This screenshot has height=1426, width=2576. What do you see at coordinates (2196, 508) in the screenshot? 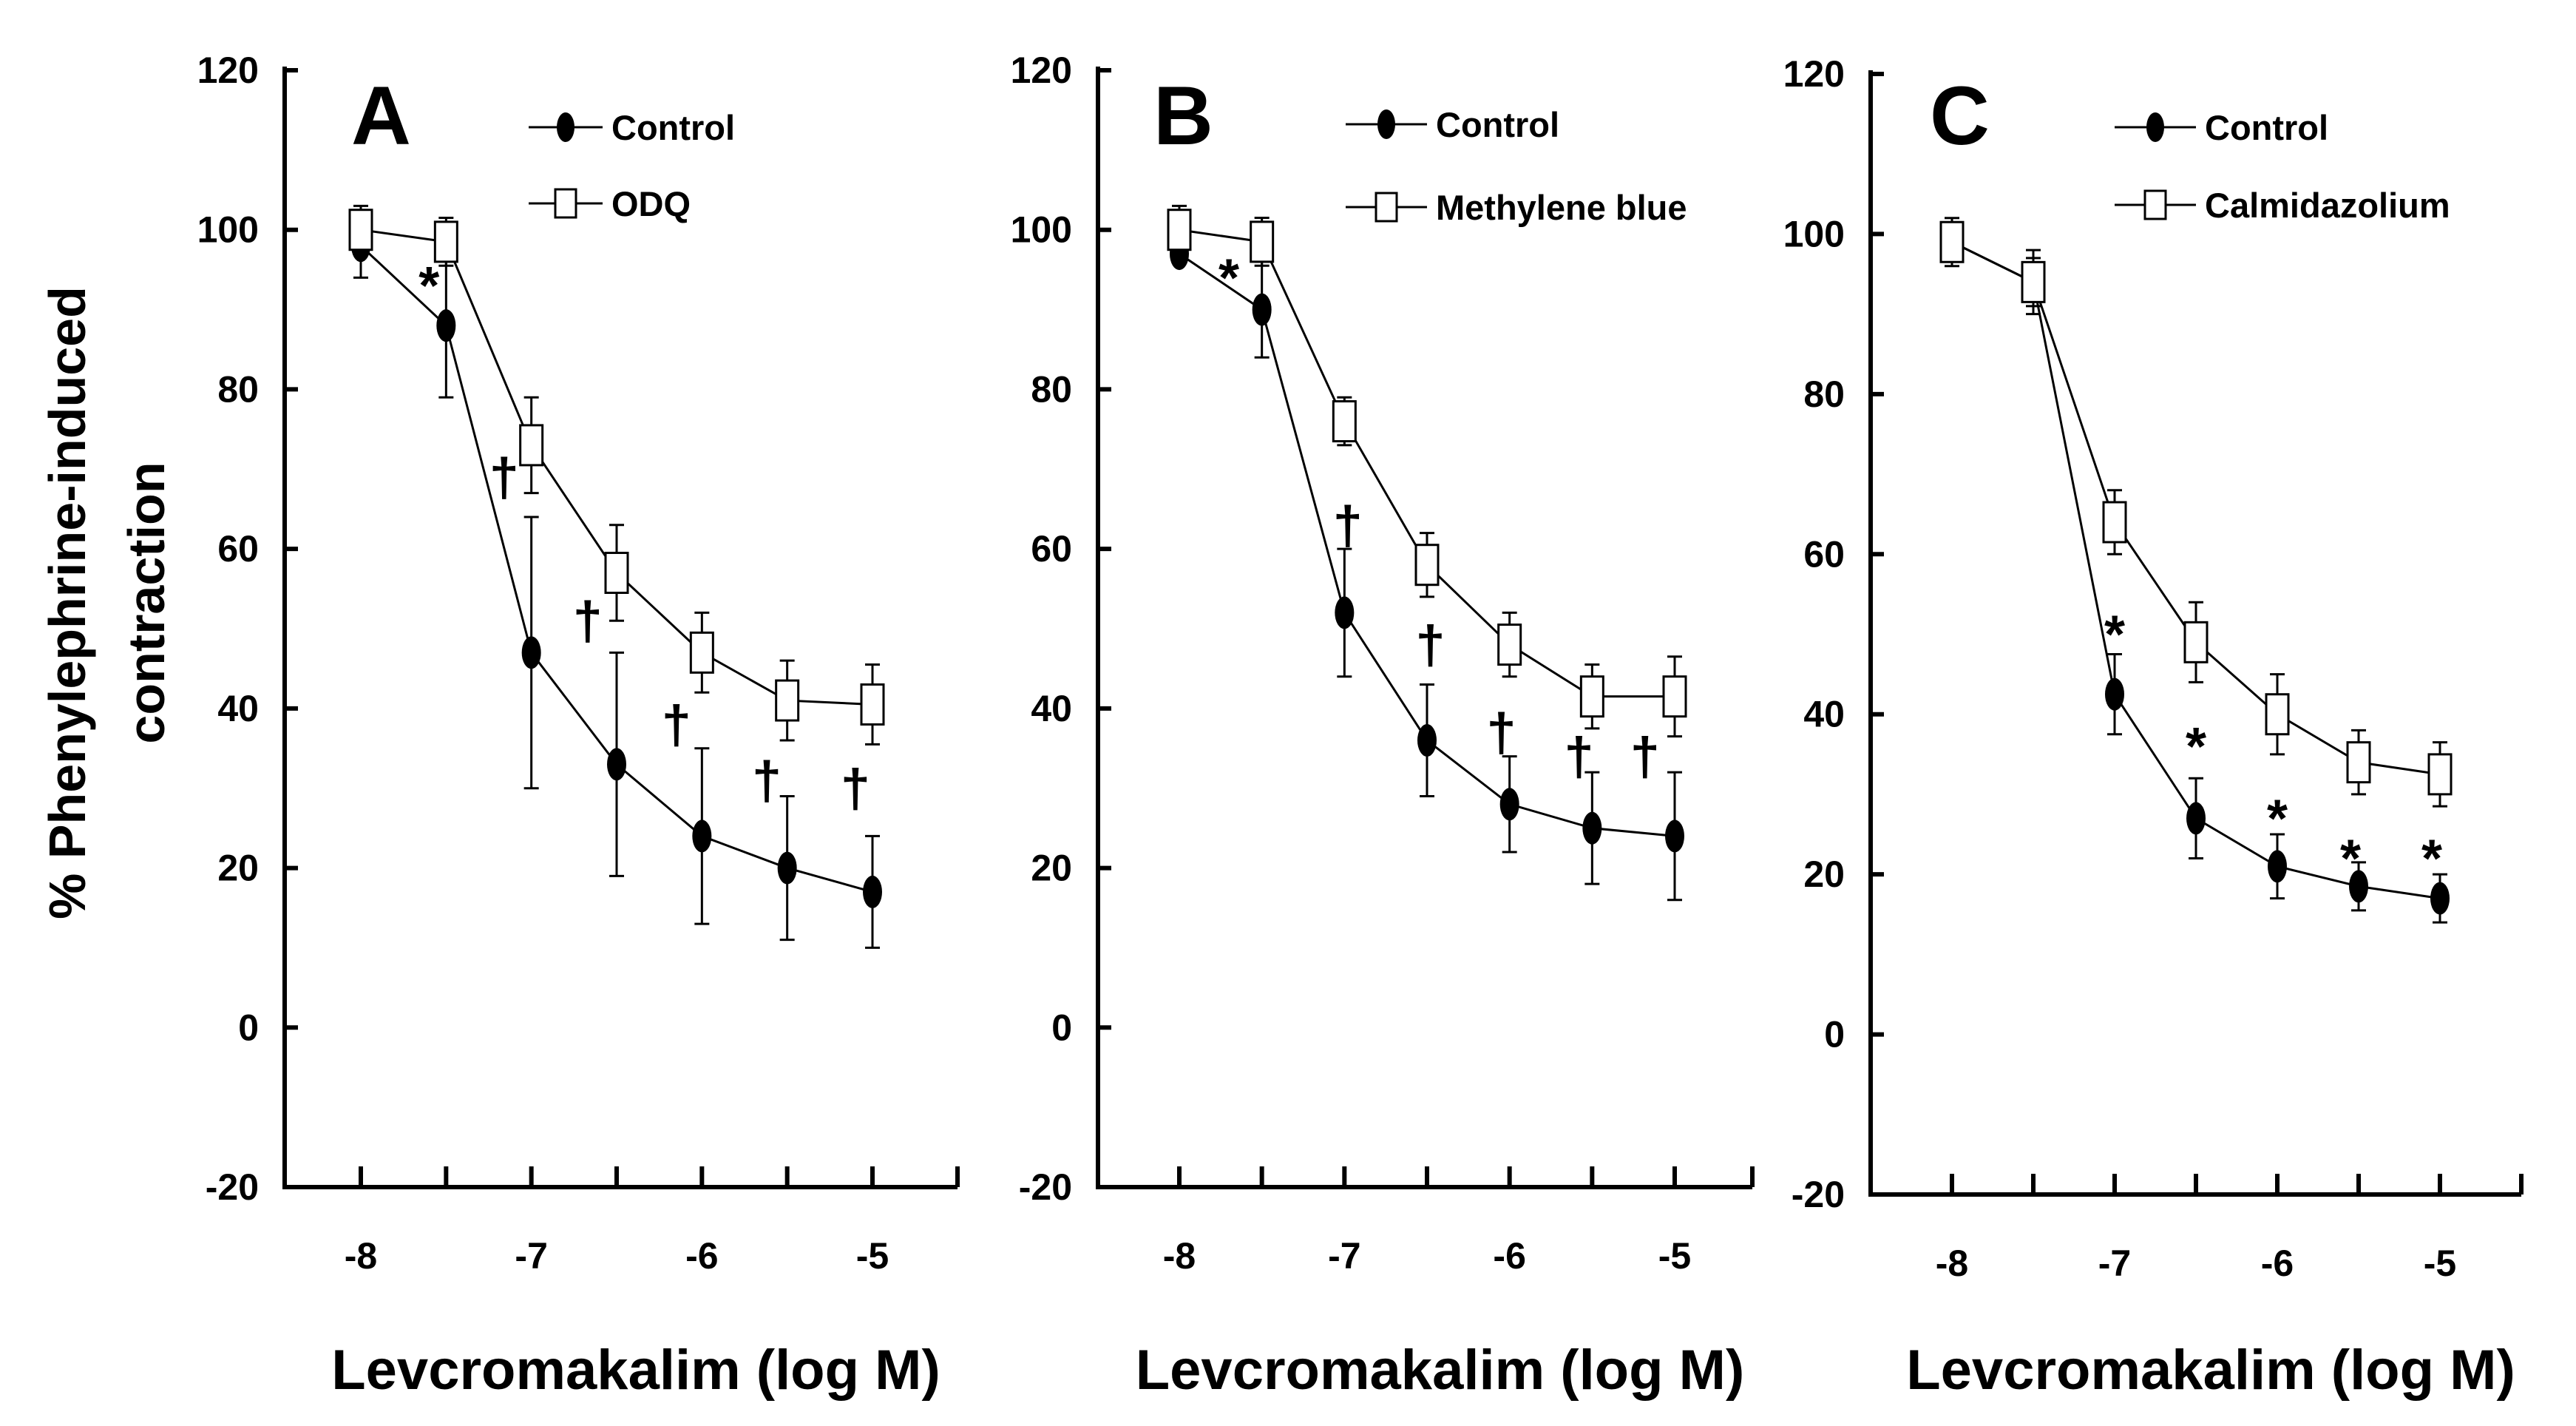
I see `treatment-series-line` at bounding box center [2196, 508].